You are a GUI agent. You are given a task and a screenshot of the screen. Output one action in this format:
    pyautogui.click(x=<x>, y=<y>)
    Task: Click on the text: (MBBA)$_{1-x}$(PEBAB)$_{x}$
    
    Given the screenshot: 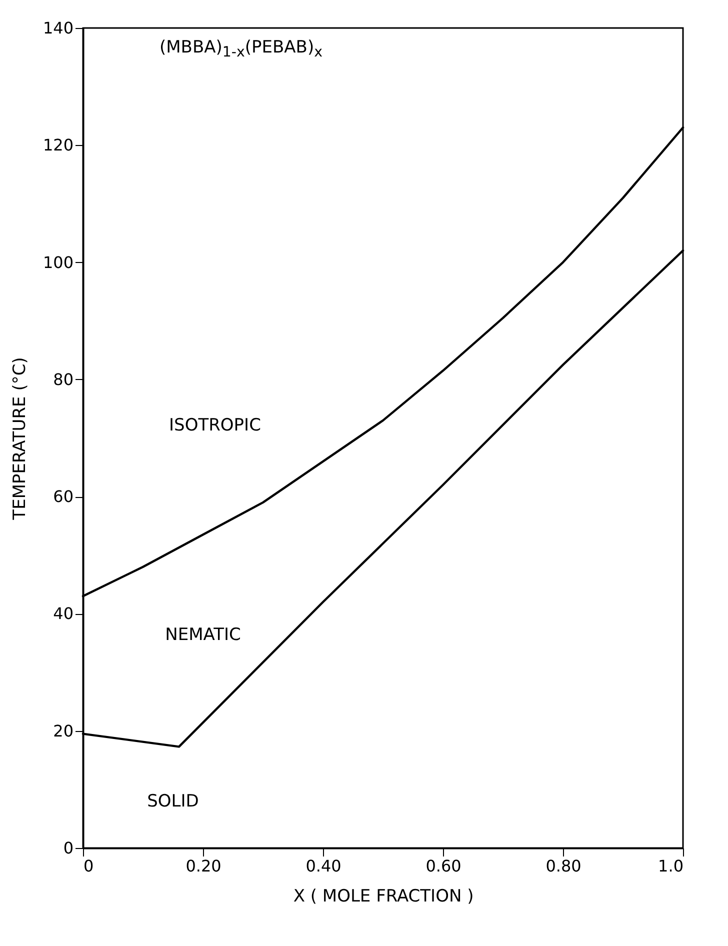 What is the action you would take?
    pyautogui.click(x=241, y=49)
    